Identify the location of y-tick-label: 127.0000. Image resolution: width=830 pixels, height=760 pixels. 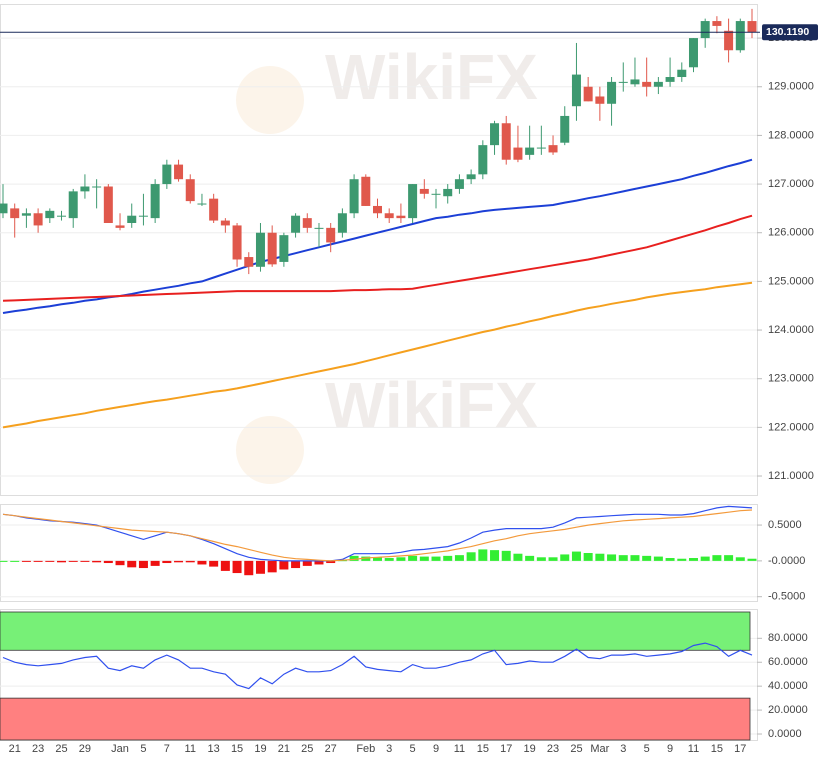
(791, 184).